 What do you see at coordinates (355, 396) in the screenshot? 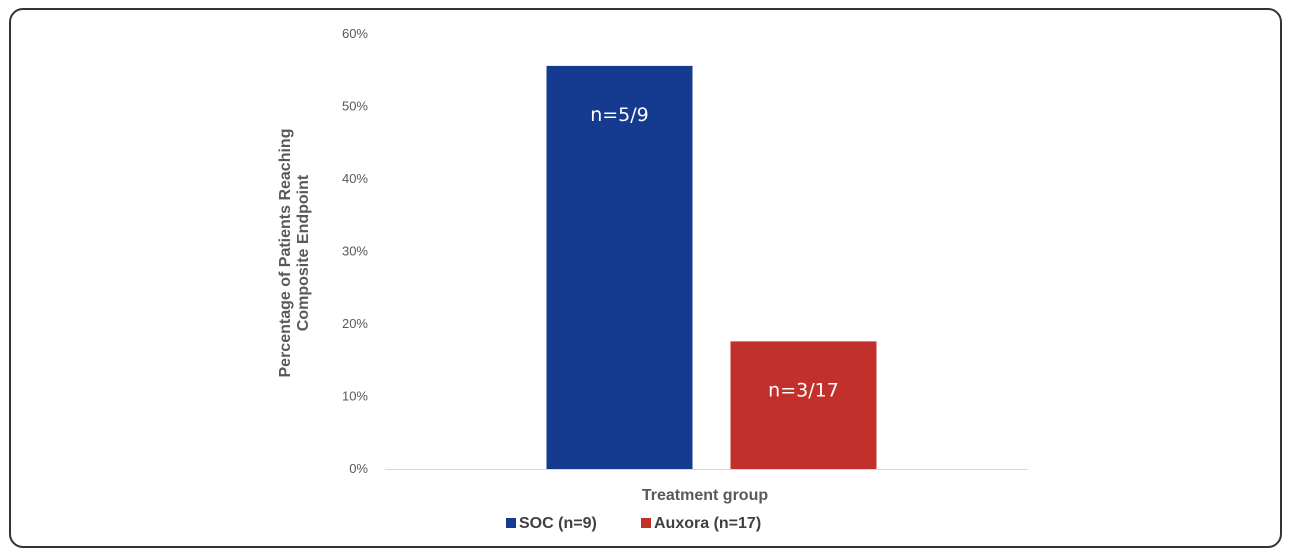
I see `y-tick-label: 10%` at bounding box center [355, 396].